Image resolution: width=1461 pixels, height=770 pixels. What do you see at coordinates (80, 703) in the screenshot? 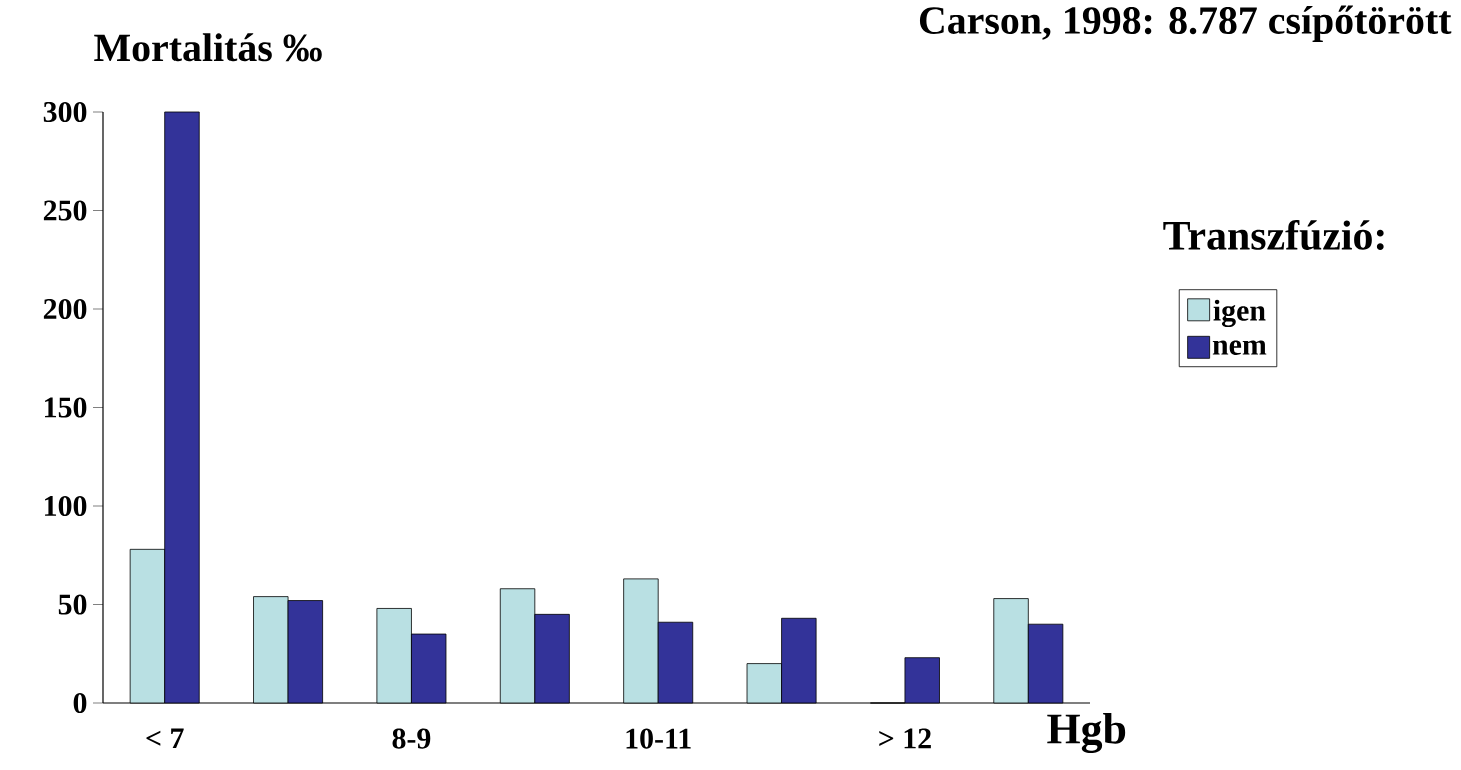
I see `y-tick-label: 0` at bounding box center [80, 703].